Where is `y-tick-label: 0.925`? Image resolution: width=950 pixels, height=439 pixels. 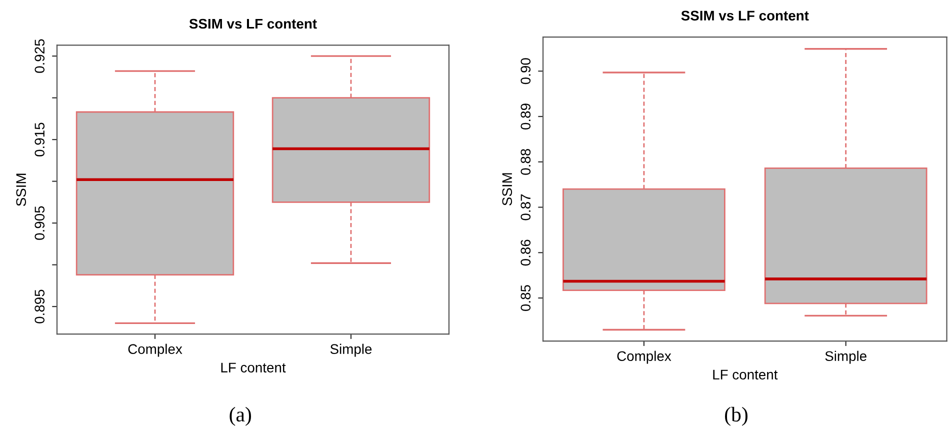
y-tick-label: 0.925 is located at coordinates (39, 56).